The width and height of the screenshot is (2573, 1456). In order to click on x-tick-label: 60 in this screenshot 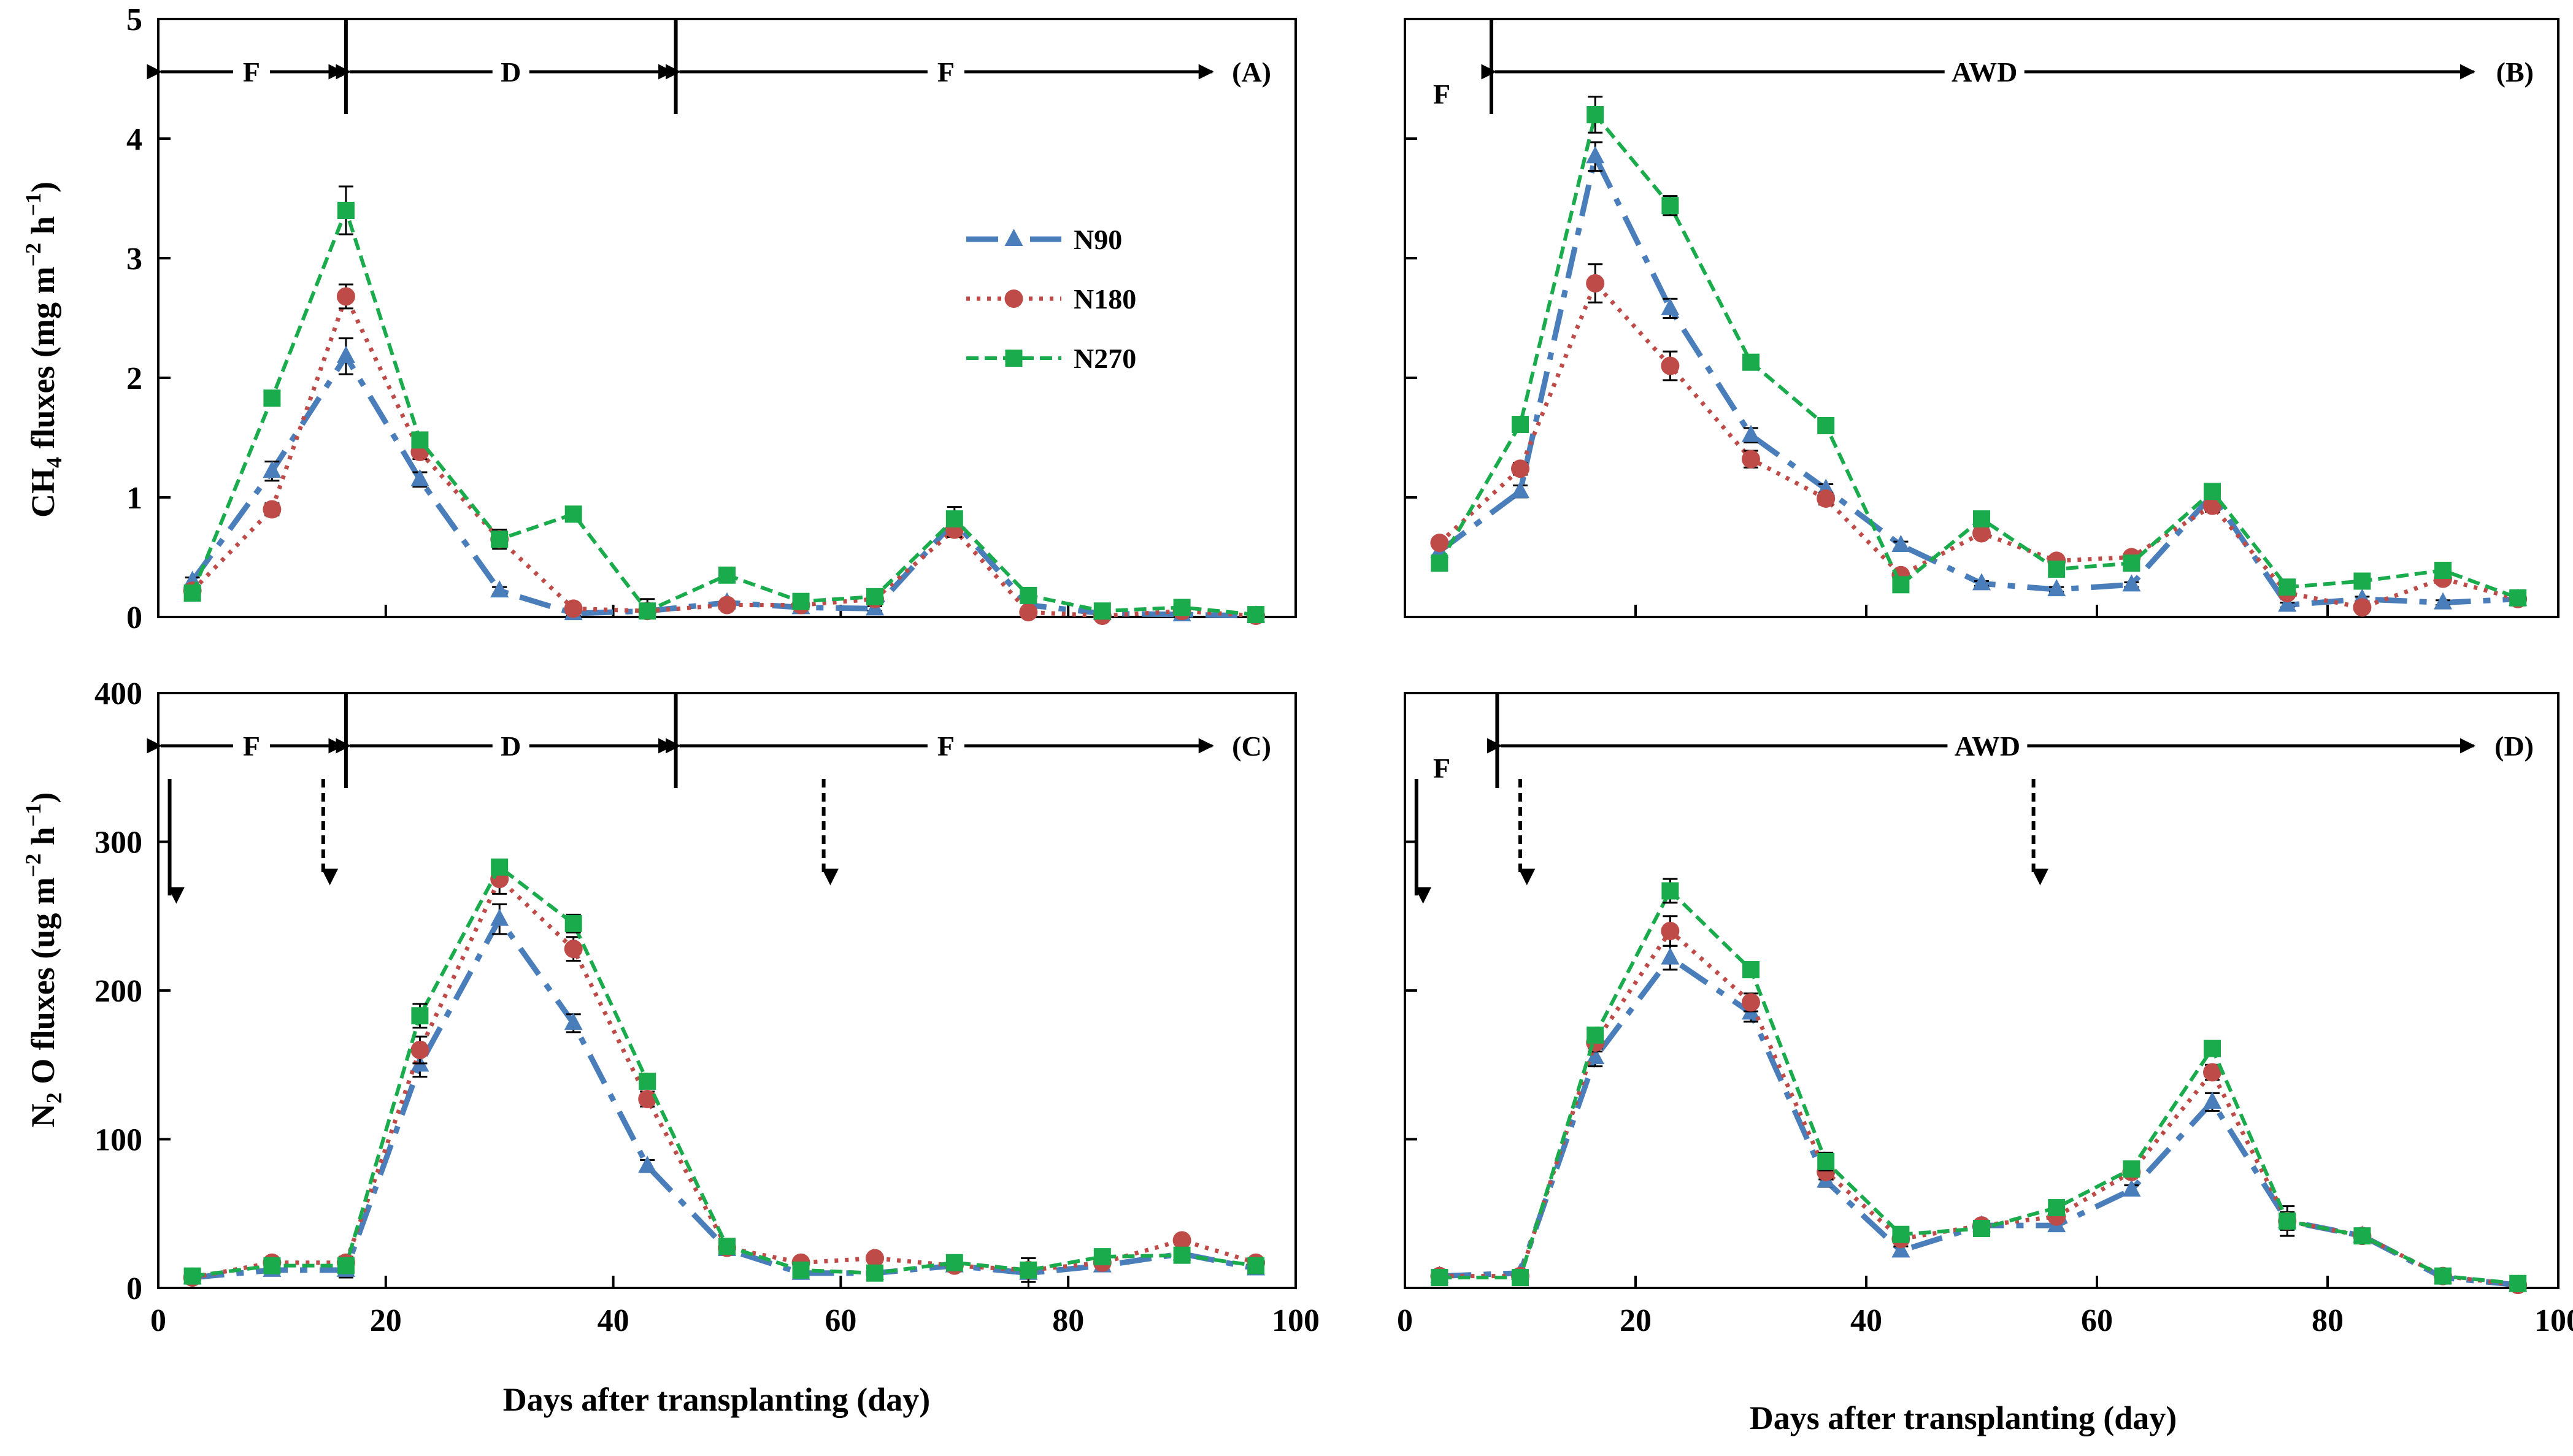, I will do `click(840, 1320)`.